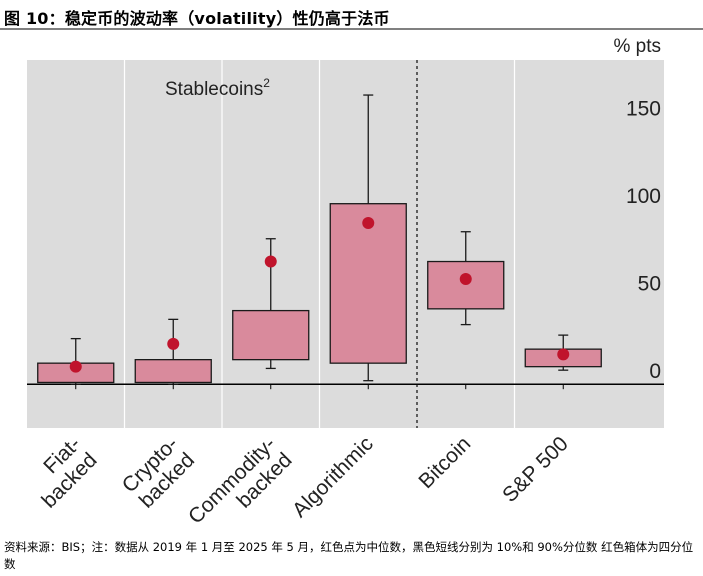 The image size is (703, 576). Describe the element at coordinates (643, 196) in the screenshot. I see `y-tick-label: 100` at that location.